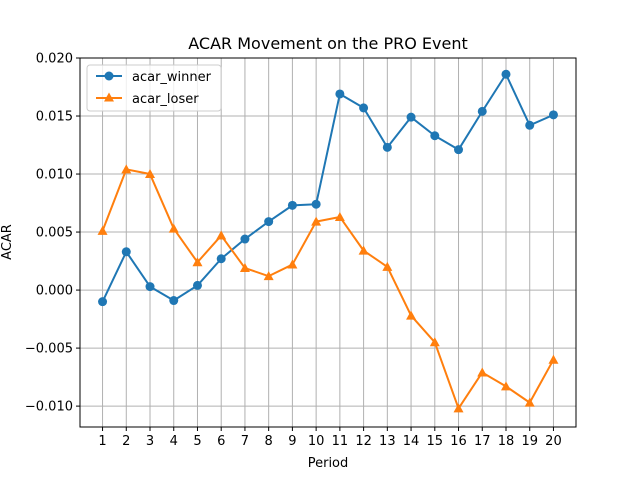 The width and height of the screenshot is (640, 480). What do you see at coordinates (269, 441) in the screenshot?
I see `x-tick-label: 8` at bounding box center [269, 441].